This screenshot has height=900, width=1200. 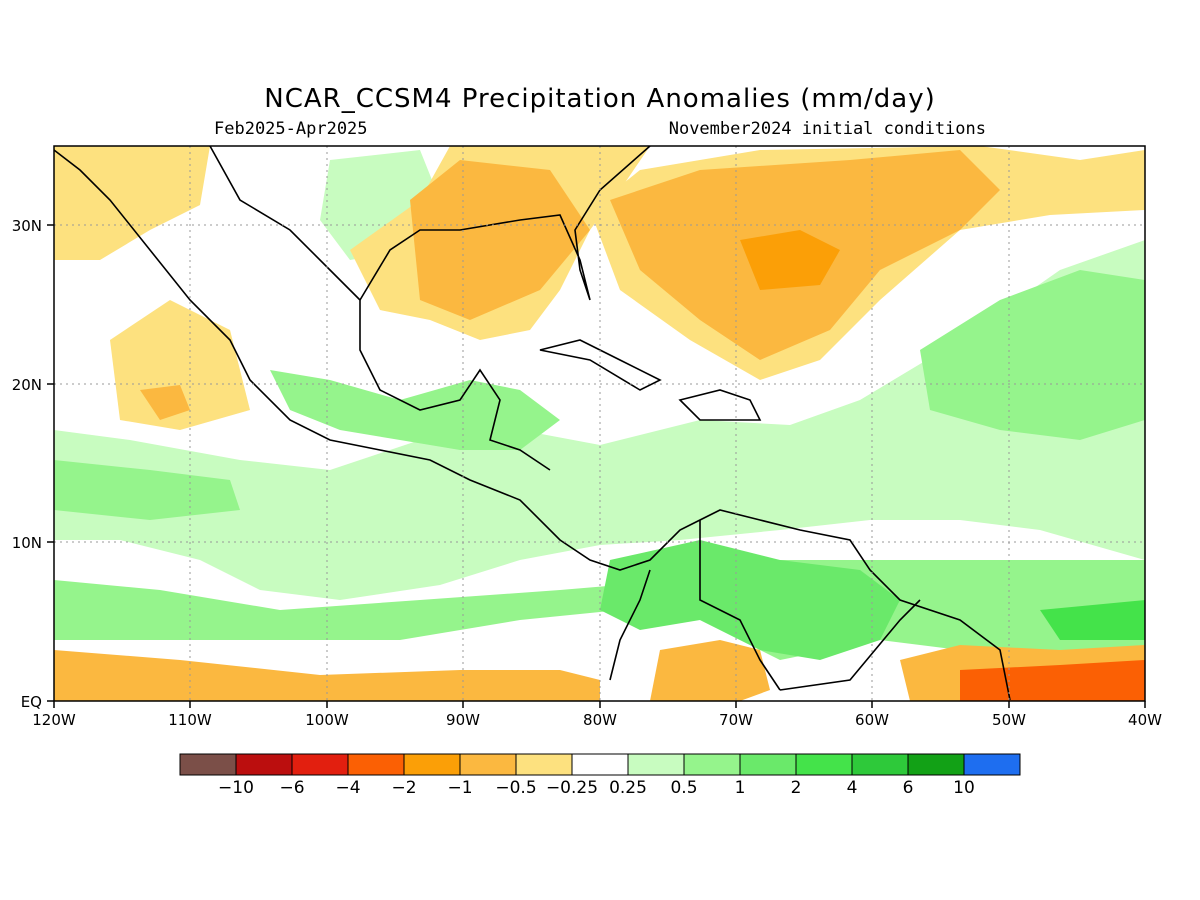 I want to click on y-tick-label: EQ, so click(x=31, y=702).